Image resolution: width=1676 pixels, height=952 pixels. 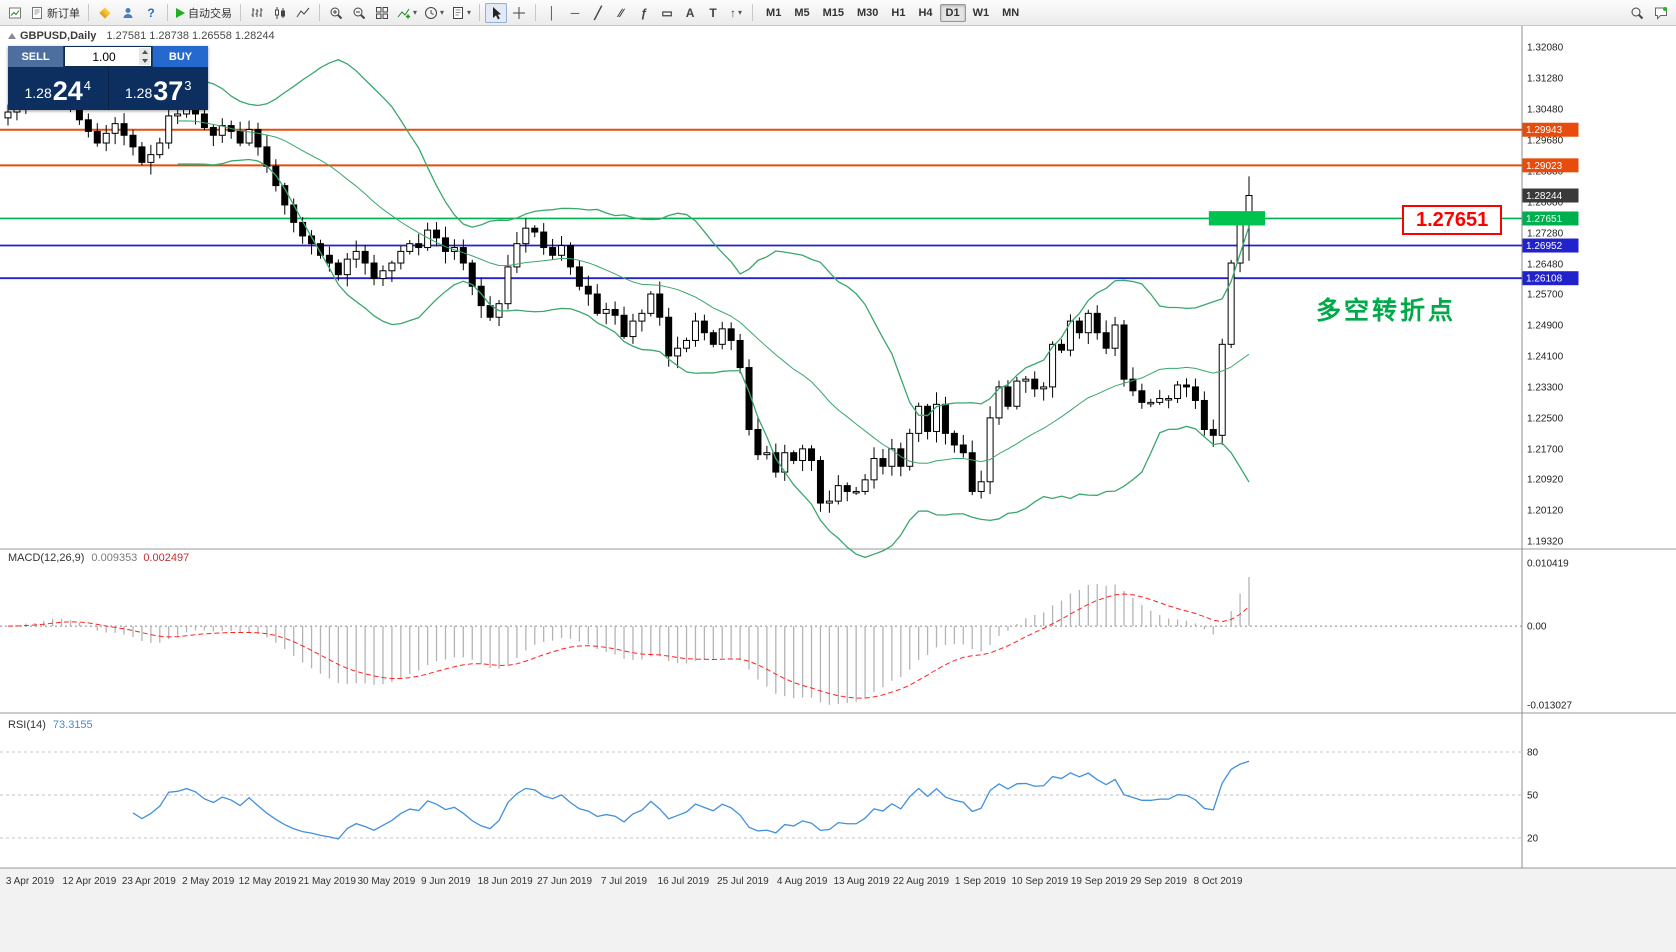 What do you see at coordinates (72, 725) in the screenshot?
I see `rsi-value: 73.3155` at bounding box center [72, 725].